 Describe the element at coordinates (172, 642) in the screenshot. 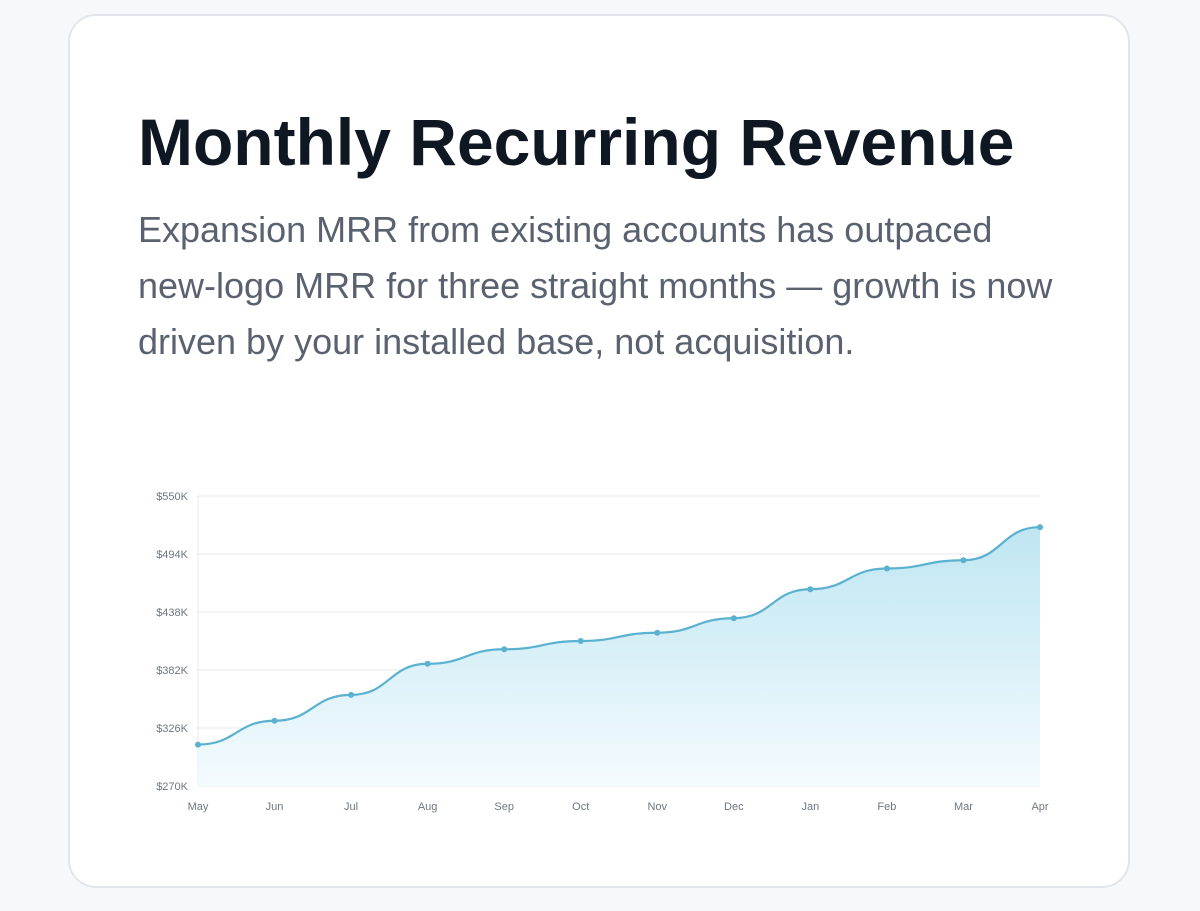

I see `y-axis: $550K $494K $438K $382K $326K $270K` at that location.